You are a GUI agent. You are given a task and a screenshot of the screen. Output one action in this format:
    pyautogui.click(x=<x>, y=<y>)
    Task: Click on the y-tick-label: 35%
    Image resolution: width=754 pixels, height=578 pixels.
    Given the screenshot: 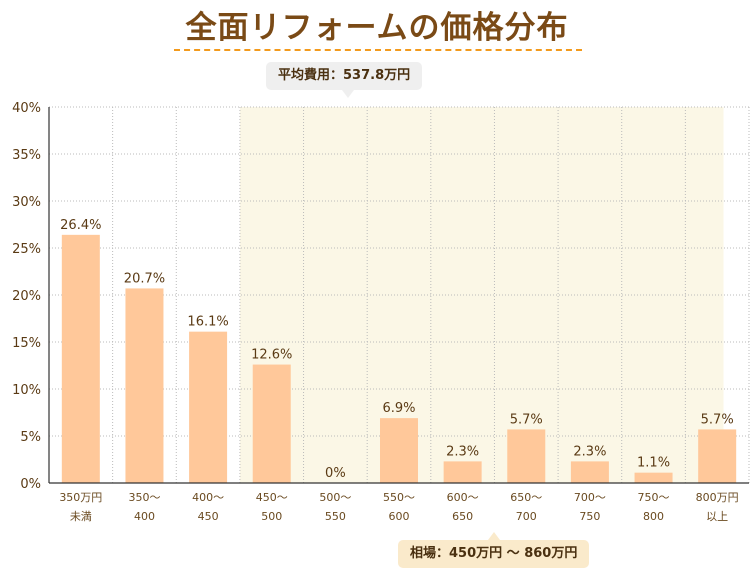 What is the action you would take?
    pyautogui.click(x=26, y=155)
    